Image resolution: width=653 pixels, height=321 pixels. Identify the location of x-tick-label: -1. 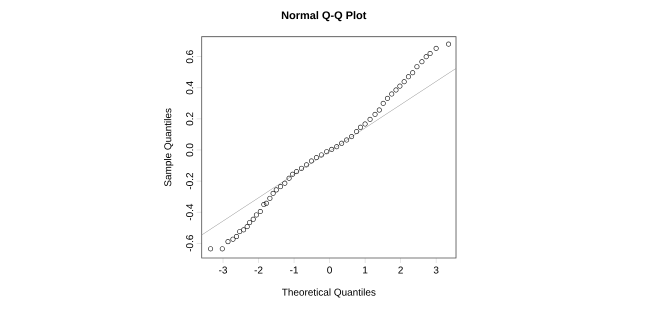
(294, 270).